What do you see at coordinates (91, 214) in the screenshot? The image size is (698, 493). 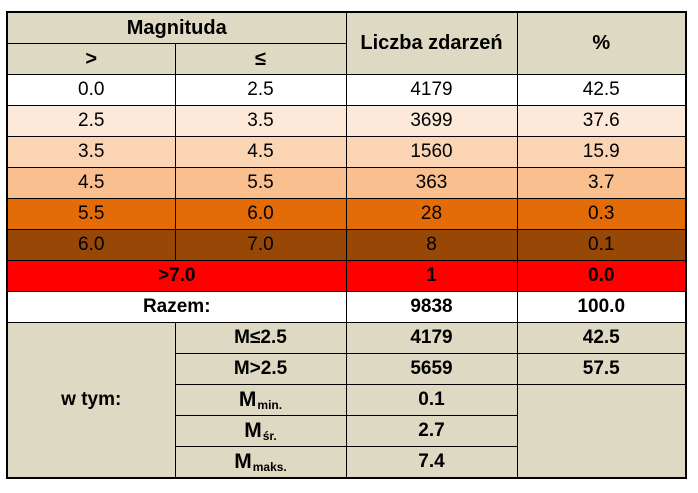 I see `row-from: 5.5` at bounding box center [91, 214].